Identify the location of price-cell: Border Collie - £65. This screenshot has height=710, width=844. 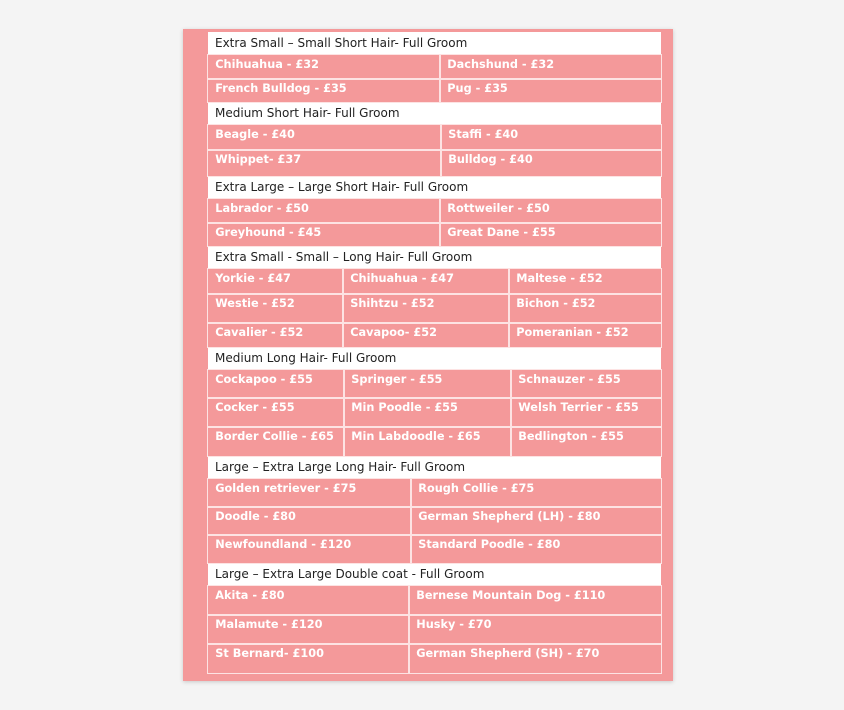
(276, 441).